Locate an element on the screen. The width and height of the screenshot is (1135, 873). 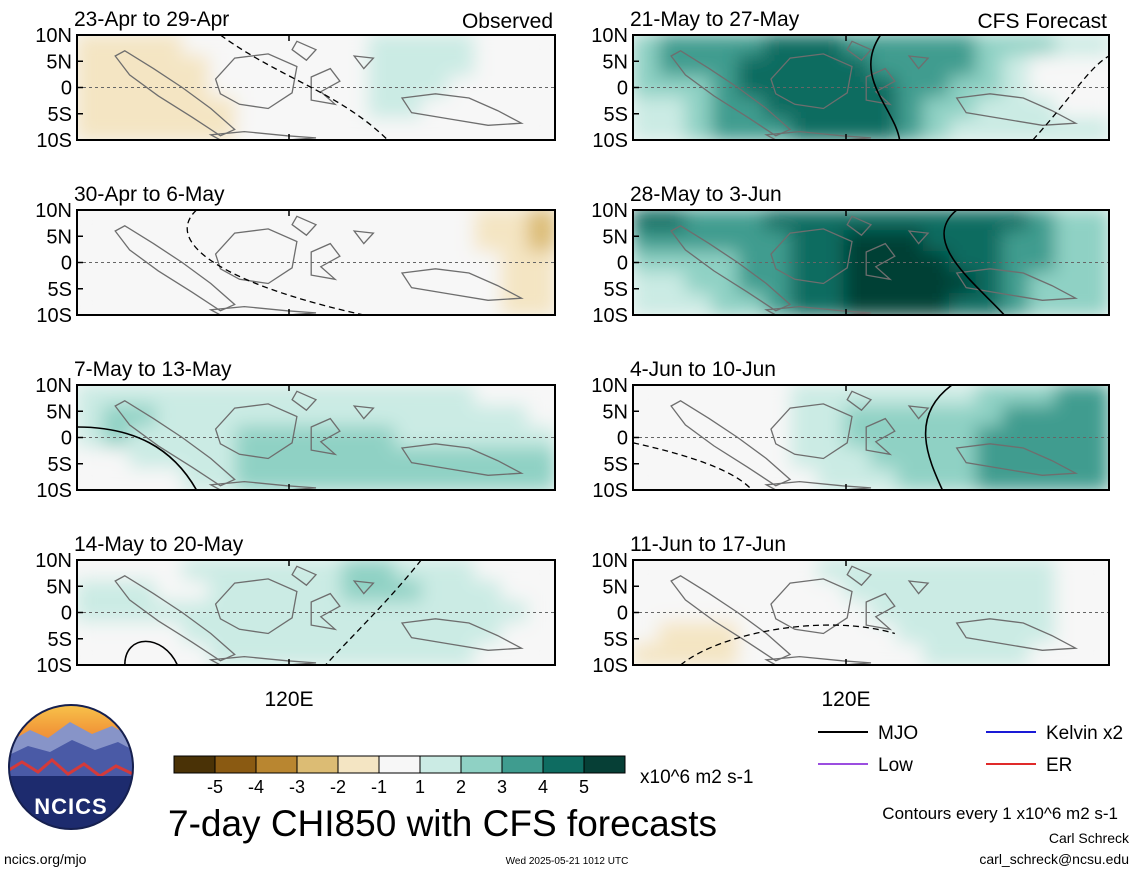
colorbar-tick-label: 3 is located at coordinates (502, 787).